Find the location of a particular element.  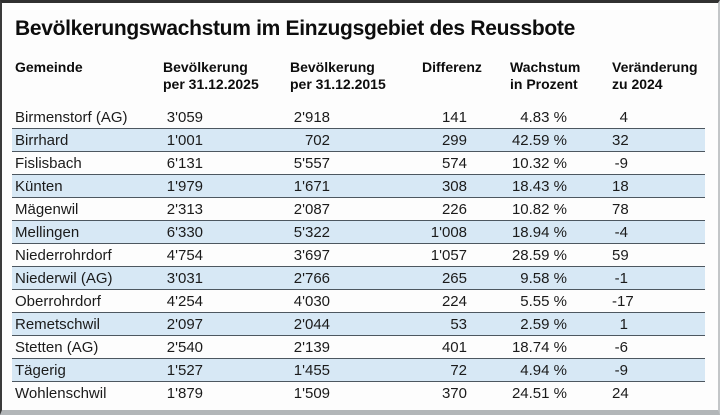

cell-veraenderung-2024: -6 is located at coordinates (621, 347).